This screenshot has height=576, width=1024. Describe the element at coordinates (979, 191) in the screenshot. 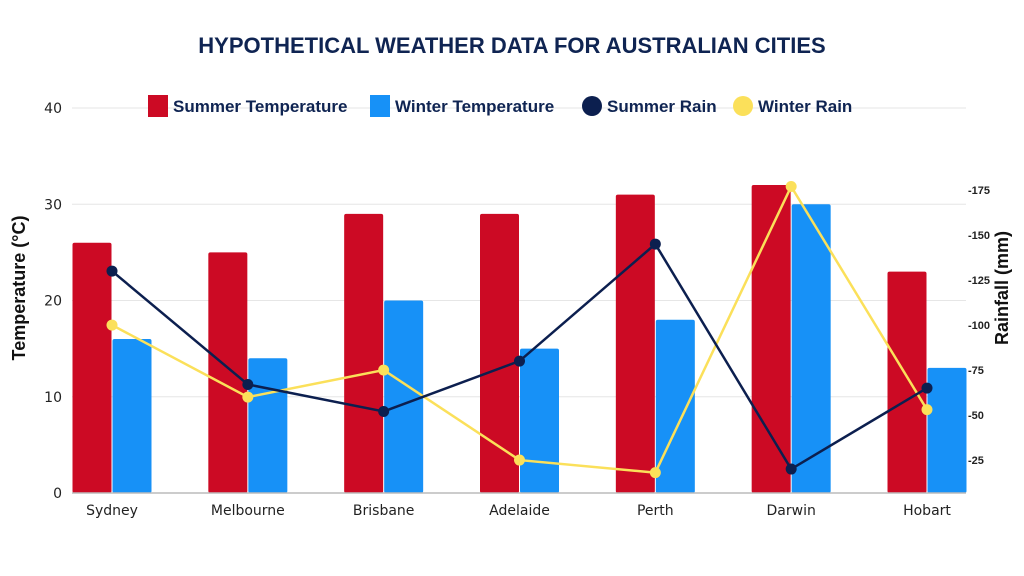

I see `y2-tick-label: -175` at that location.